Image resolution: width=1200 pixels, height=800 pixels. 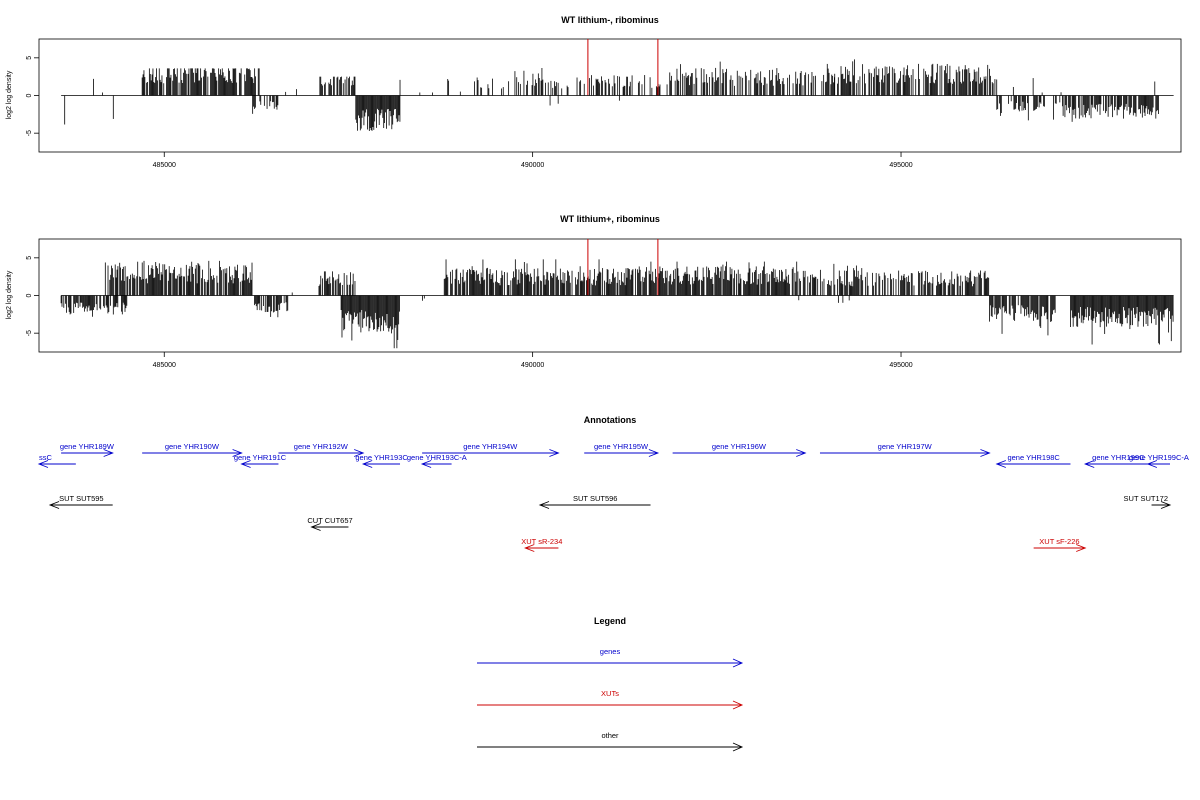 What do you see at coordinates (9, 294) in the screenshot?
I see `y-axis-label: log2 log density` at bounding box center [9, 294].